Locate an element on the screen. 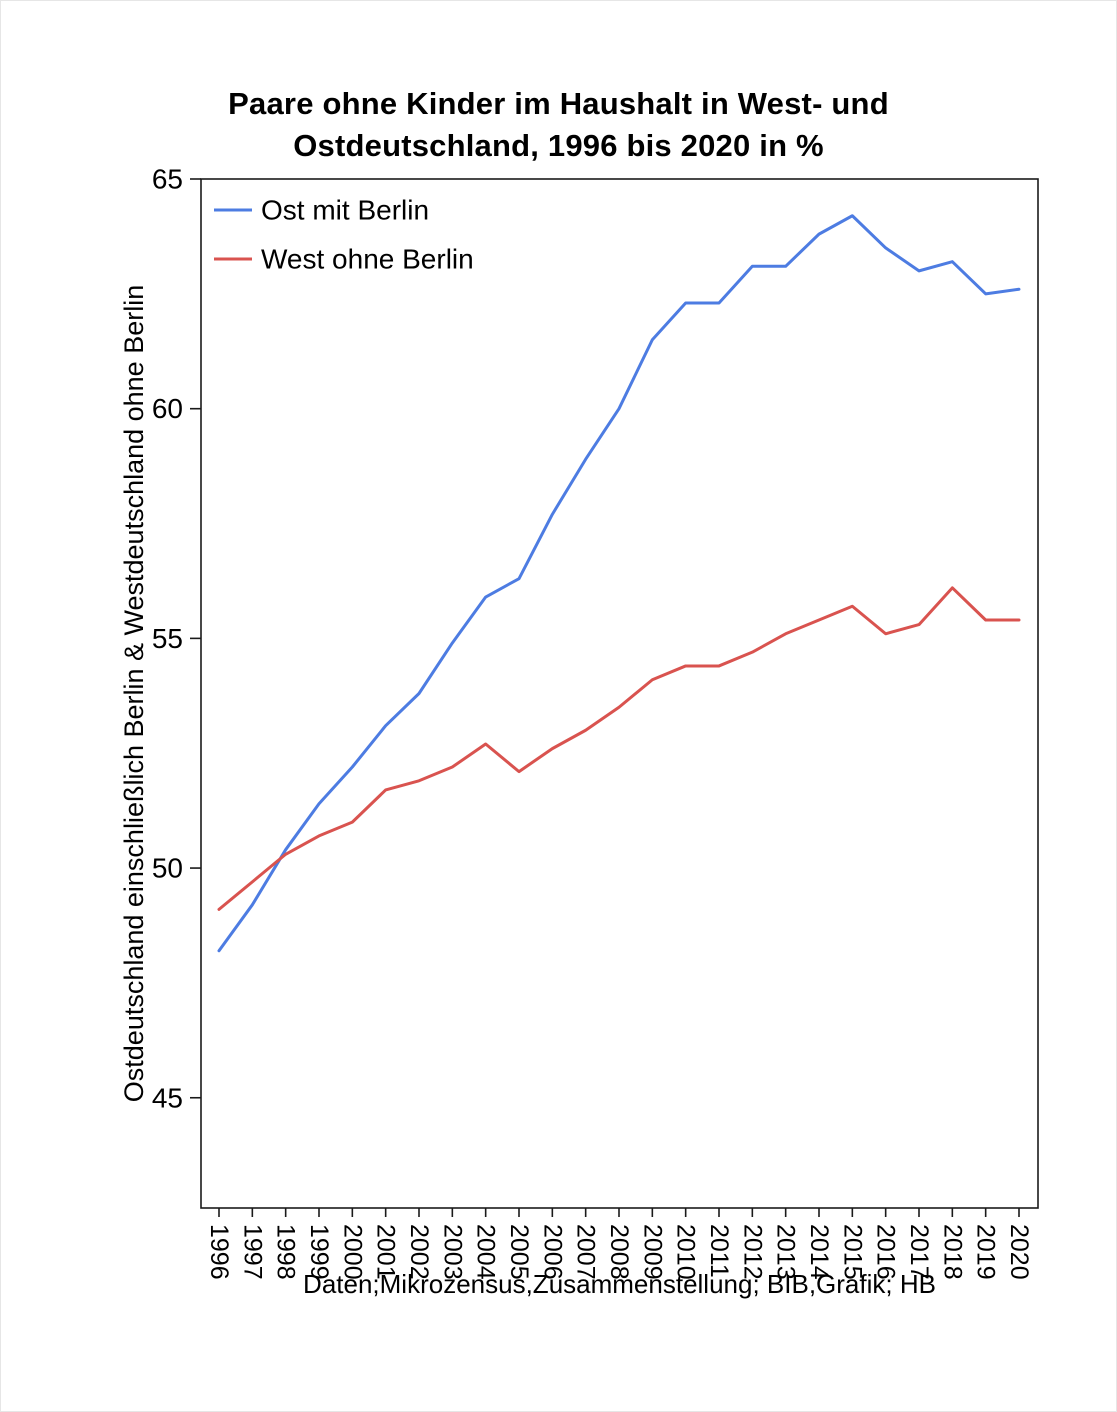  x-axis-tick-label: 2012 is located at coordinates (752, 1252).